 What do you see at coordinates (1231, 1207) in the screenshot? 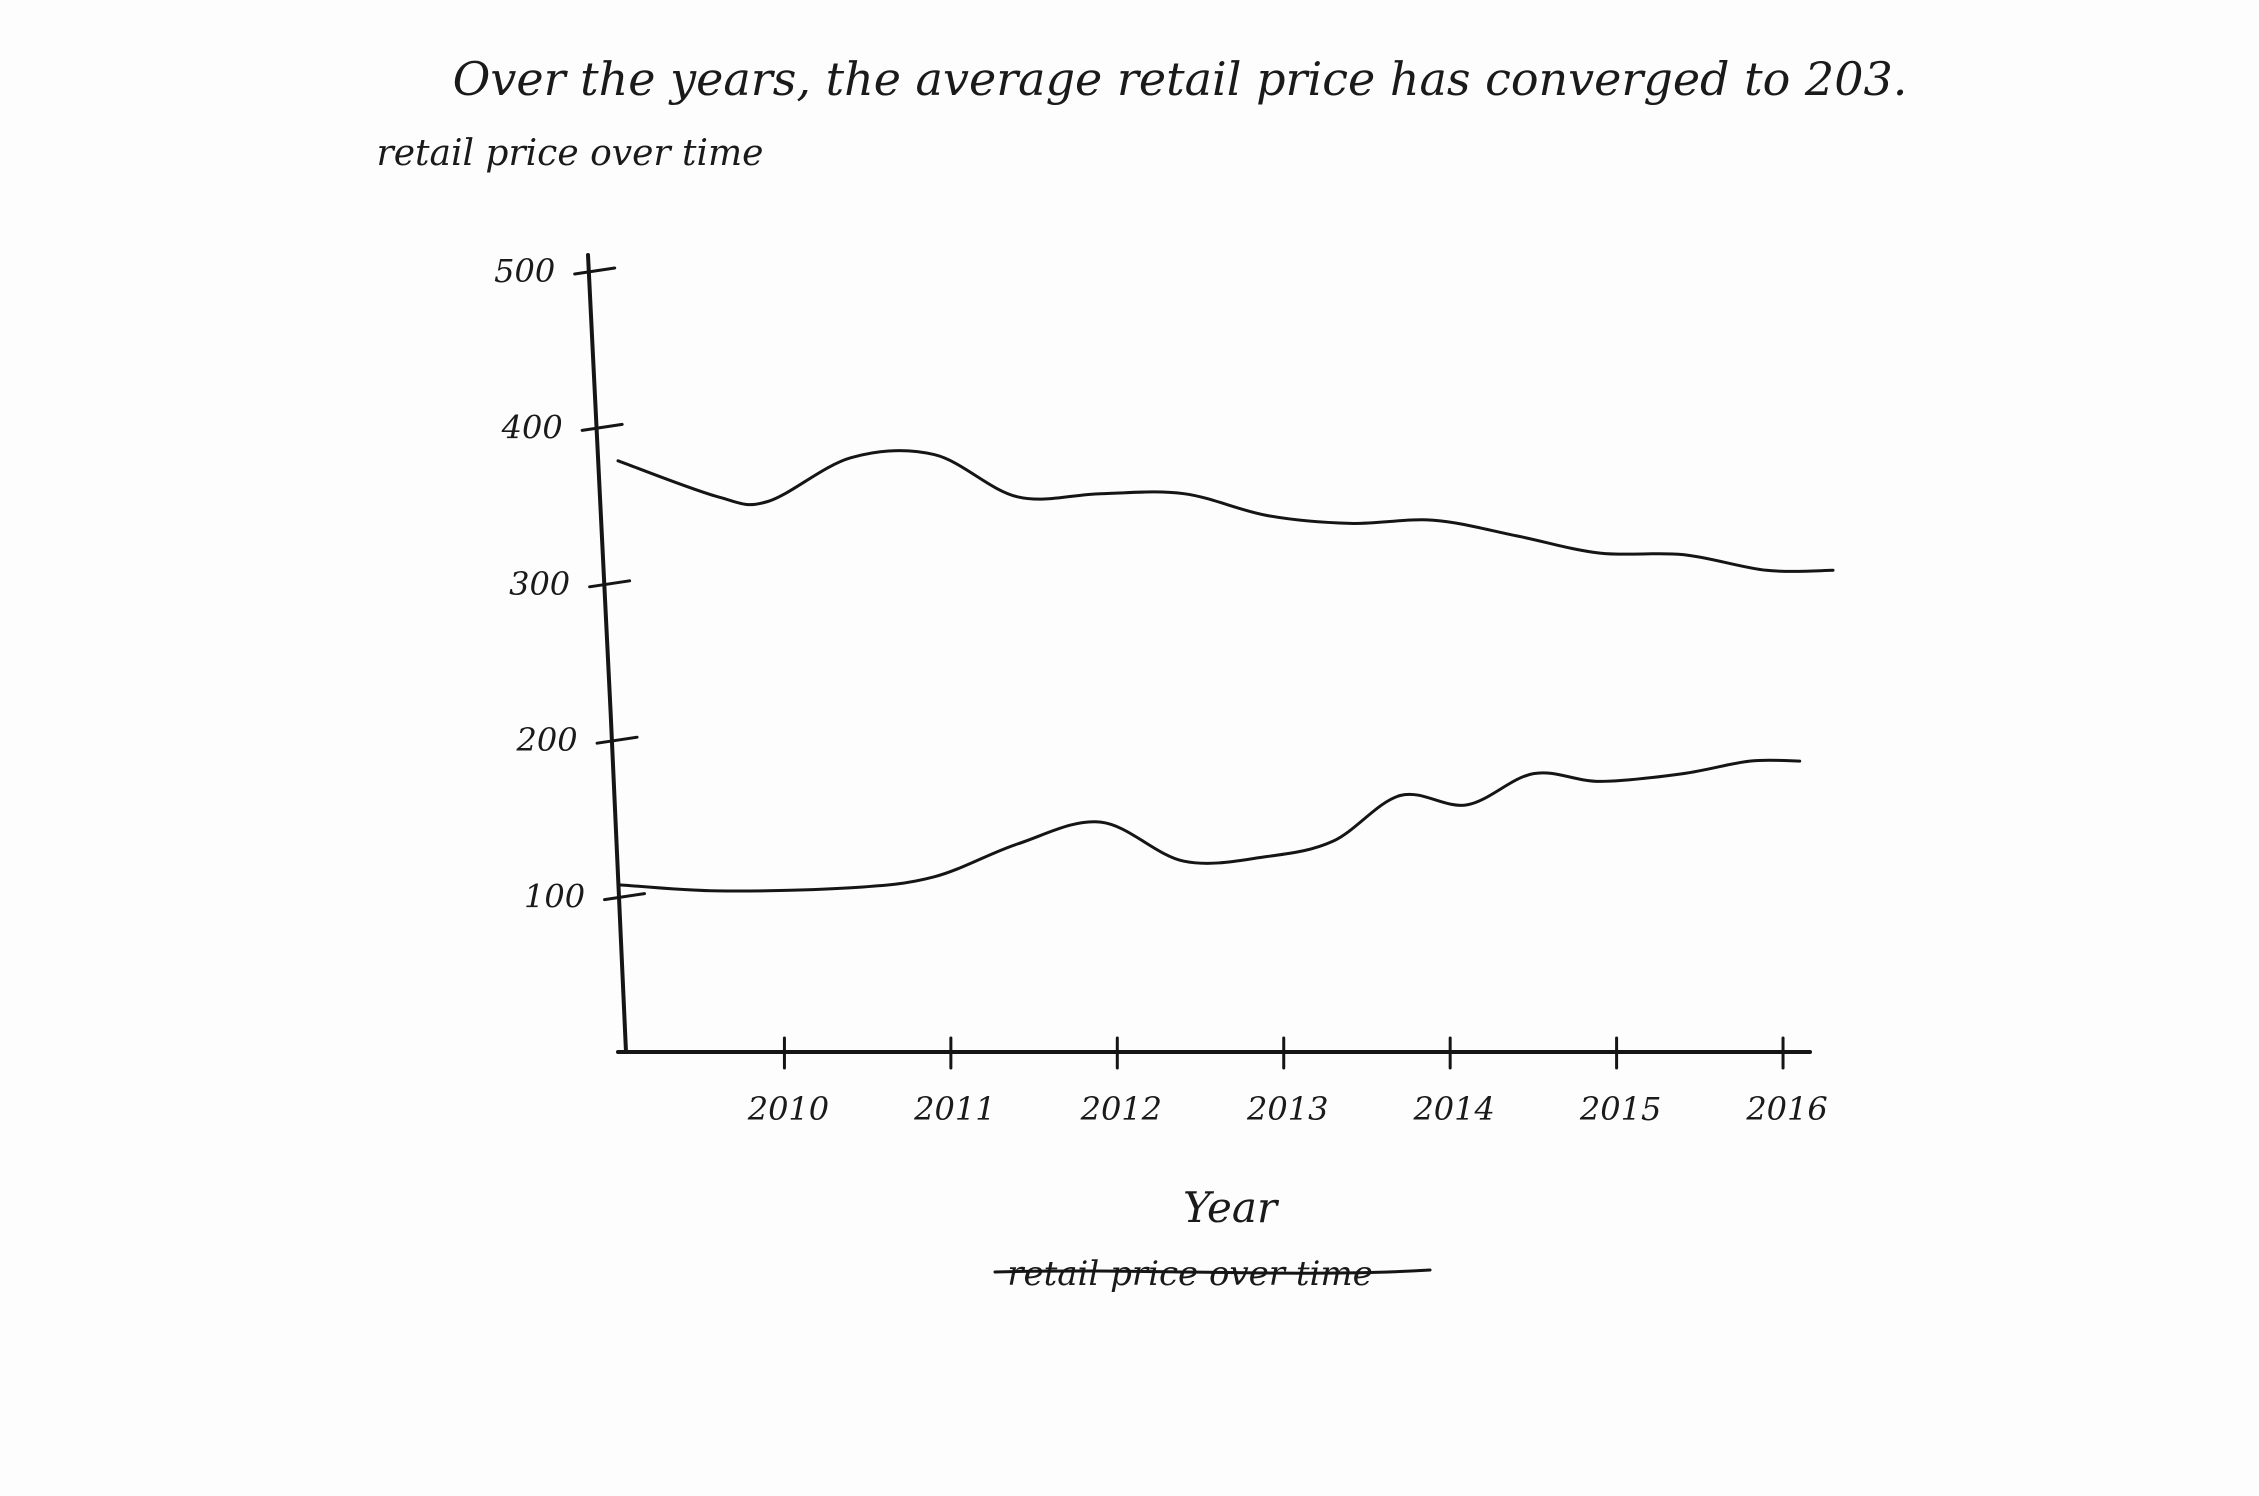
I see `x-axis-label: Year` at bounding box center [1231, 1207].